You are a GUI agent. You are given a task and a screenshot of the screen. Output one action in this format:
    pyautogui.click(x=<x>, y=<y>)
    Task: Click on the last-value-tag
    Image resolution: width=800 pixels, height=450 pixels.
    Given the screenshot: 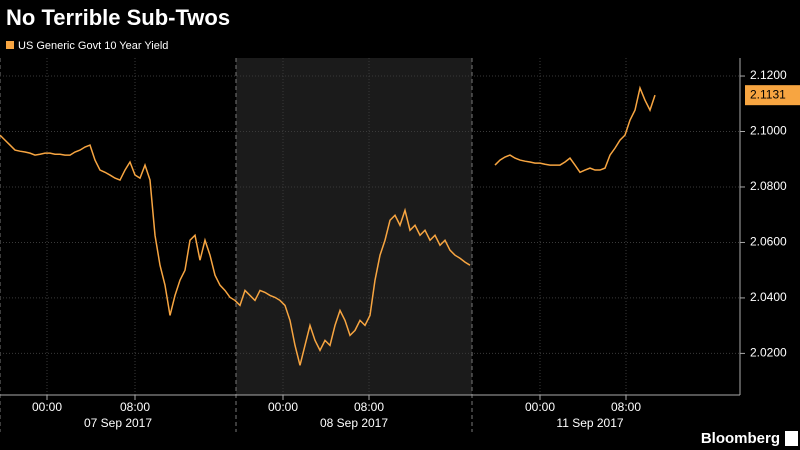 What is the action you would take?
    pyautogui.click(x=772, y=95)
    